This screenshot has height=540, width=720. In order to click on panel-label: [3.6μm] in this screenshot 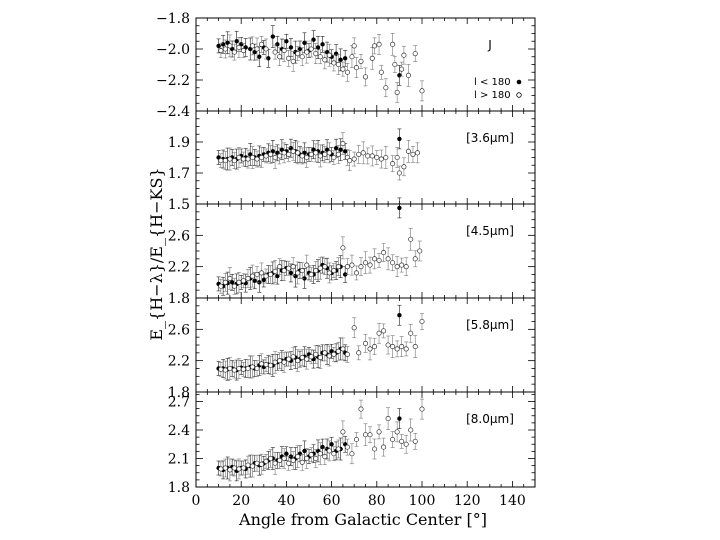, I will do `click(490, 138)`.